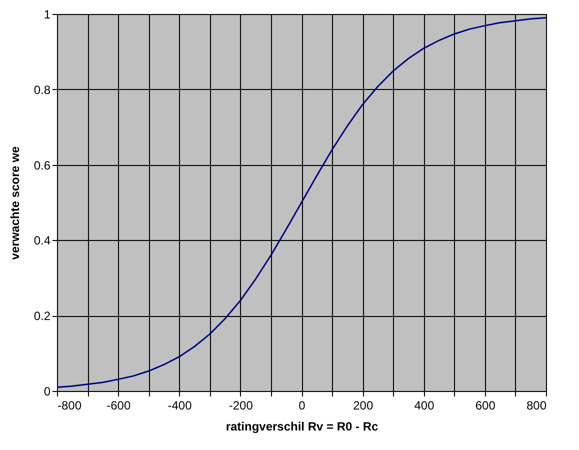 Image resolution: width=579 pixels, height=450 pixels. I want to click on y-tick-label: 0.2, so click(42, 316).